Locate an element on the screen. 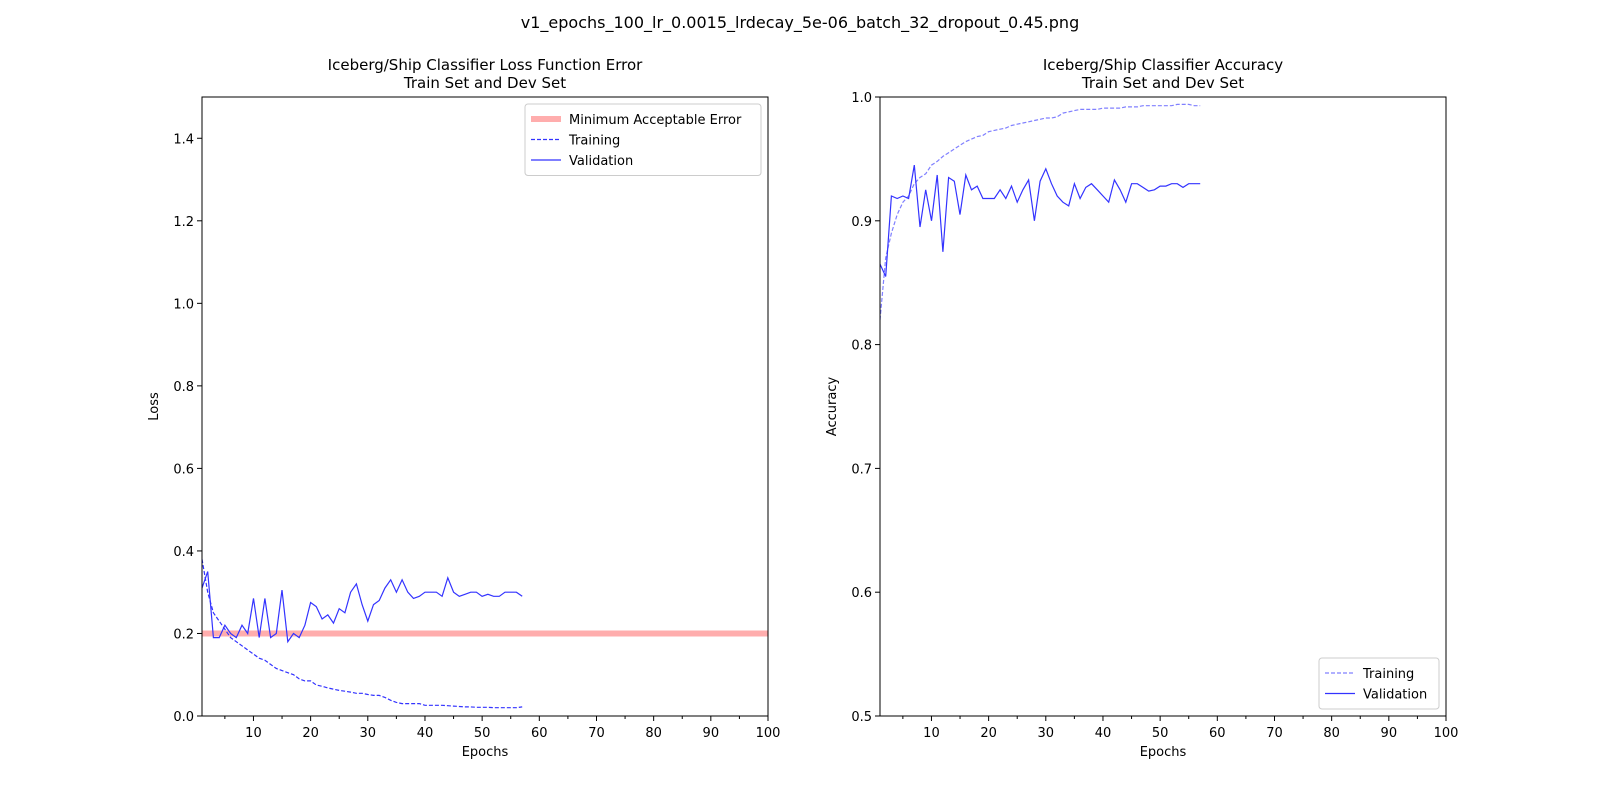 This screenshot has height=800, width=1600. y-axis-label: Loss is located at coordinates (154, 406).